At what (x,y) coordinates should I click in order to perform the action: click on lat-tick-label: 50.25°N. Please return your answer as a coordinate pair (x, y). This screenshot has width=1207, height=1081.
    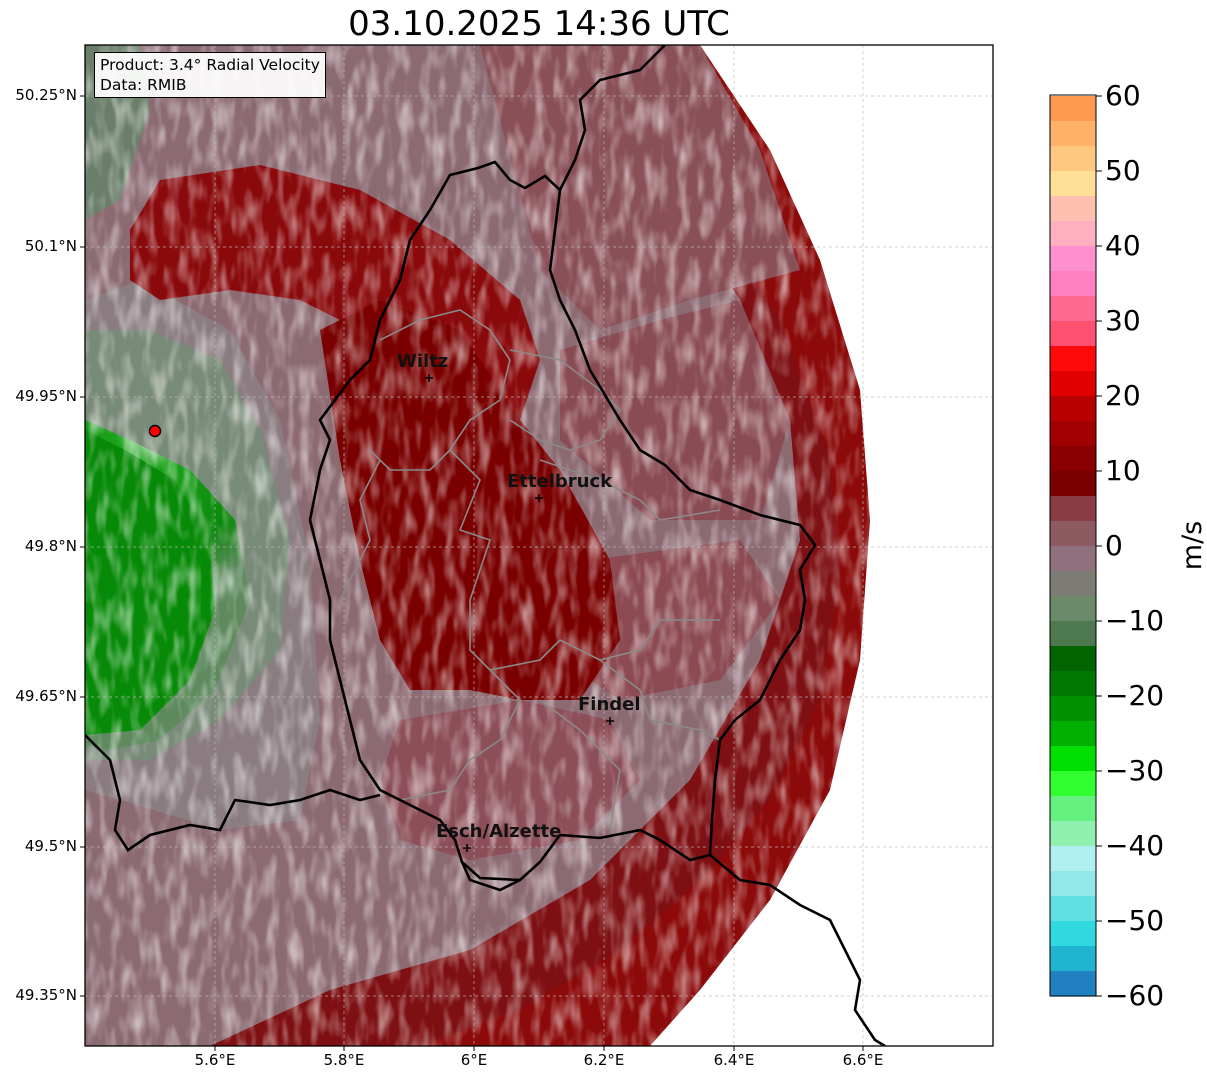
    Looking at the image, I should click on (46, 95).